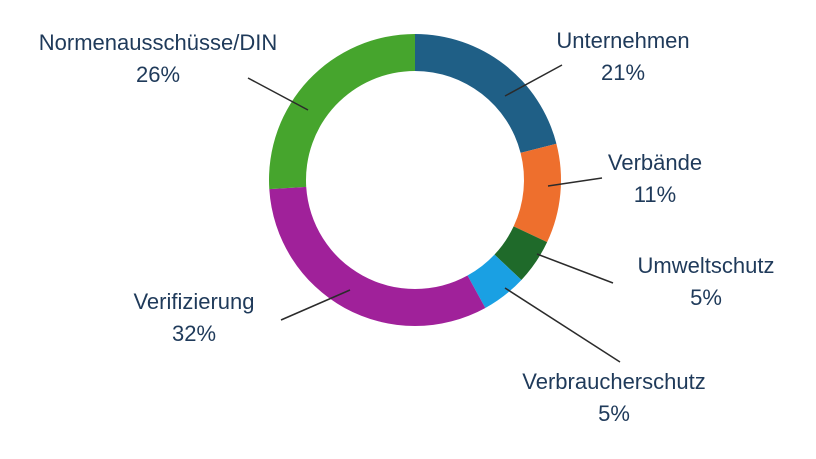  What do you see at coordinates (494, 281) in the screenshot?
I see `slice-verbraucherschutz` at bounding box center [494, 281].